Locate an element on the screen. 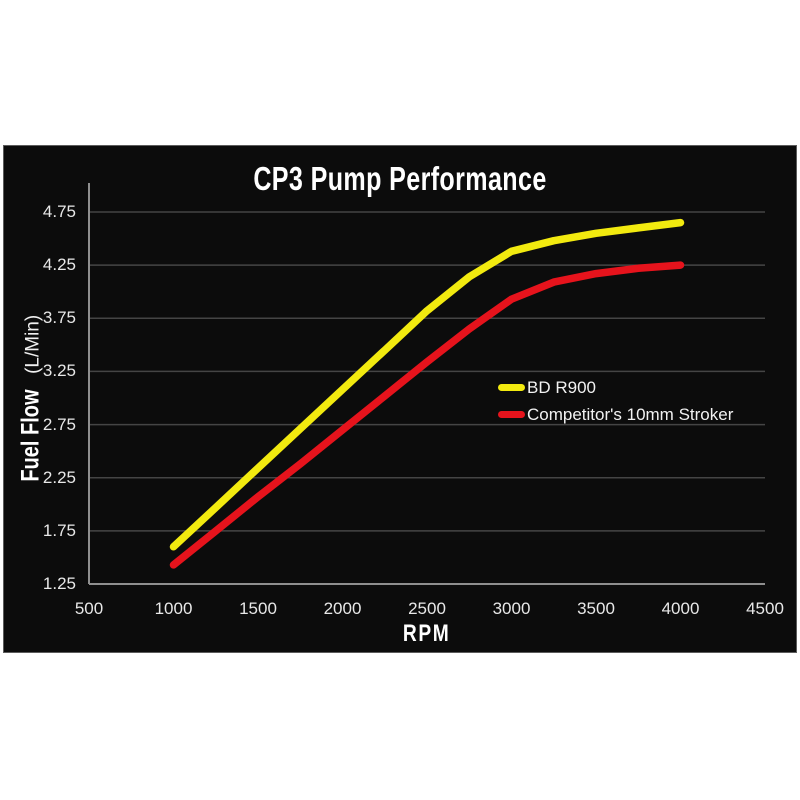 The height and width of the screenshot is (800, 800). y-tick-label: 2.25 is located at coordinates (59, 477).